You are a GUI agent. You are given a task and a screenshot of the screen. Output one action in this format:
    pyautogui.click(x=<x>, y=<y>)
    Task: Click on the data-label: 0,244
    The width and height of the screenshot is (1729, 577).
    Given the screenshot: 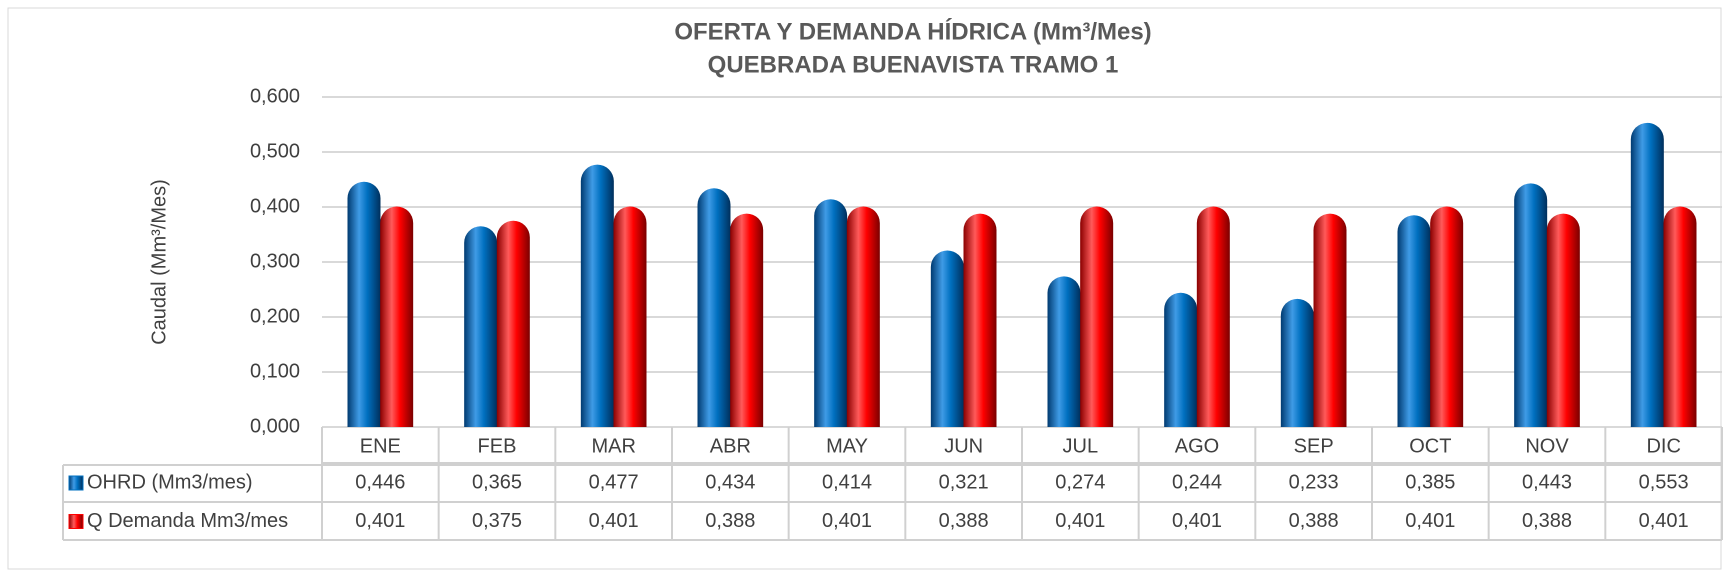 What is the action you would take?
    pyautogui.click(x=1197, y=482)
    